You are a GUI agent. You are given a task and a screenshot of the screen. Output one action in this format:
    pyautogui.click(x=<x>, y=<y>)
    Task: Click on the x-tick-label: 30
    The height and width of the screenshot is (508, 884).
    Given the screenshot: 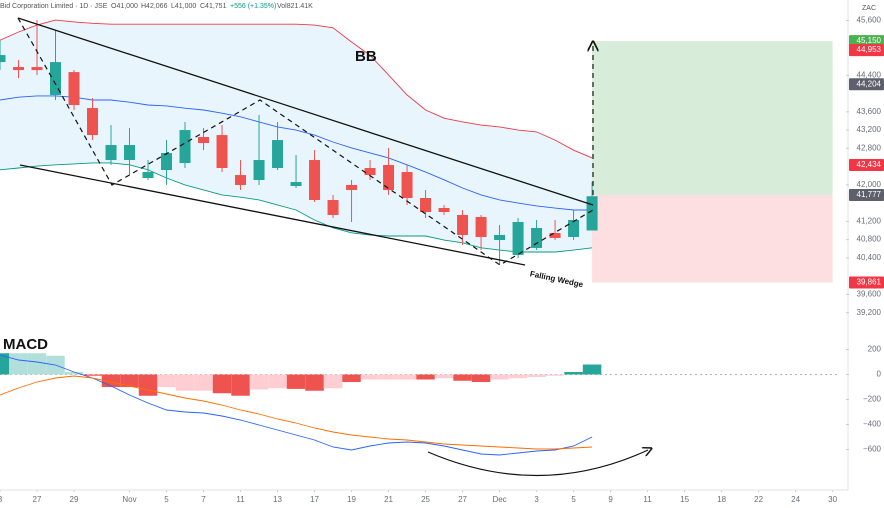 What is the action you would take?
    pyautogui.click(x=832, y=499)
    